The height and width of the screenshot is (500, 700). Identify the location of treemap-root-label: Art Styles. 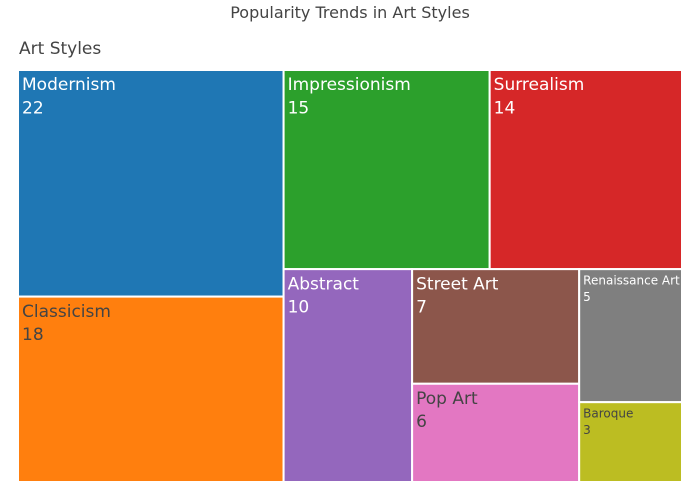
(60, 49).